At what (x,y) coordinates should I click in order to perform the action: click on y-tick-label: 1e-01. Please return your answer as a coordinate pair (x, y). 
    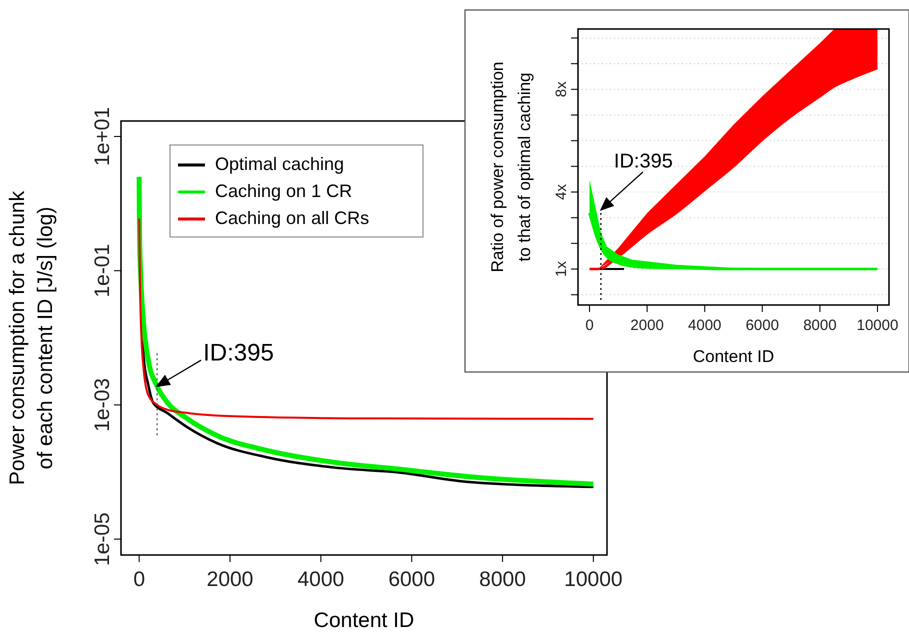
    Looking at the image, I should click on (102, 271).